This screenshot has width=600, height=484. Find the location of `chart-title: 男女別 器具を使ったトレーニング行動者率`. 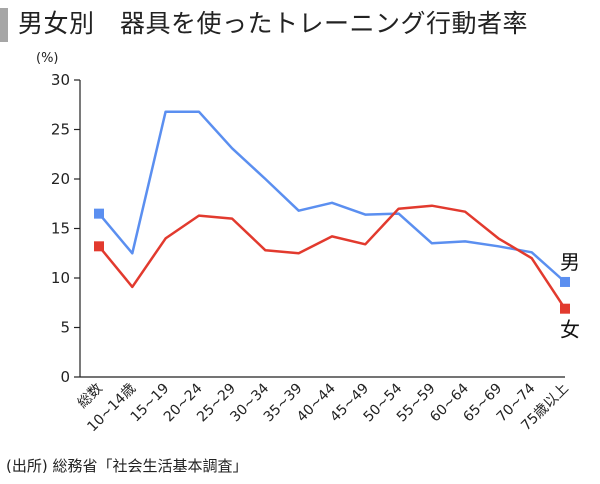

chart-title: 男女別 器具を使ったトレーニング行動者率 is located at coordinates (273, 23).